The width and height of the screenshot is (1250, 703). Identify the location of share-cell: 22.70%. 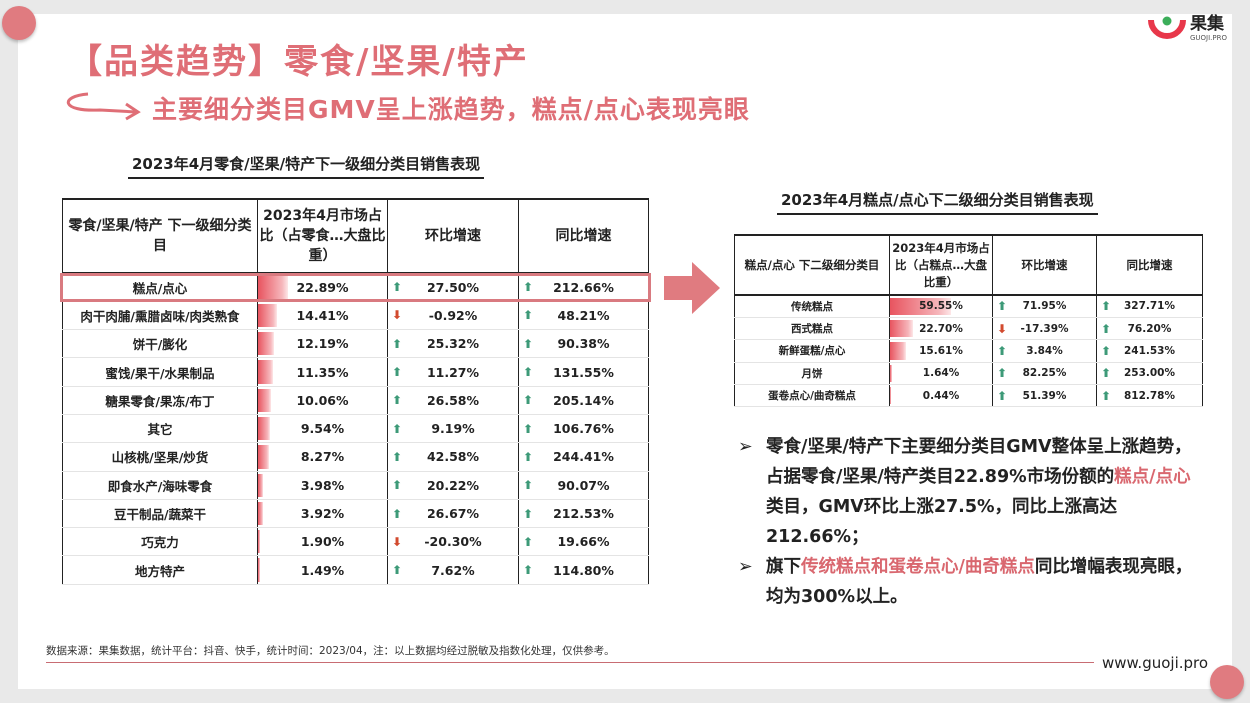
(941, 329).